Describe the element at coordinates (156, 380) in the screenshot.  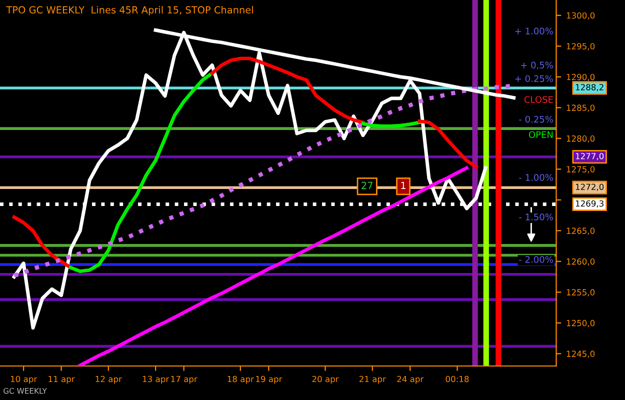
I see `x-tick-label: 13 apr` at that location.